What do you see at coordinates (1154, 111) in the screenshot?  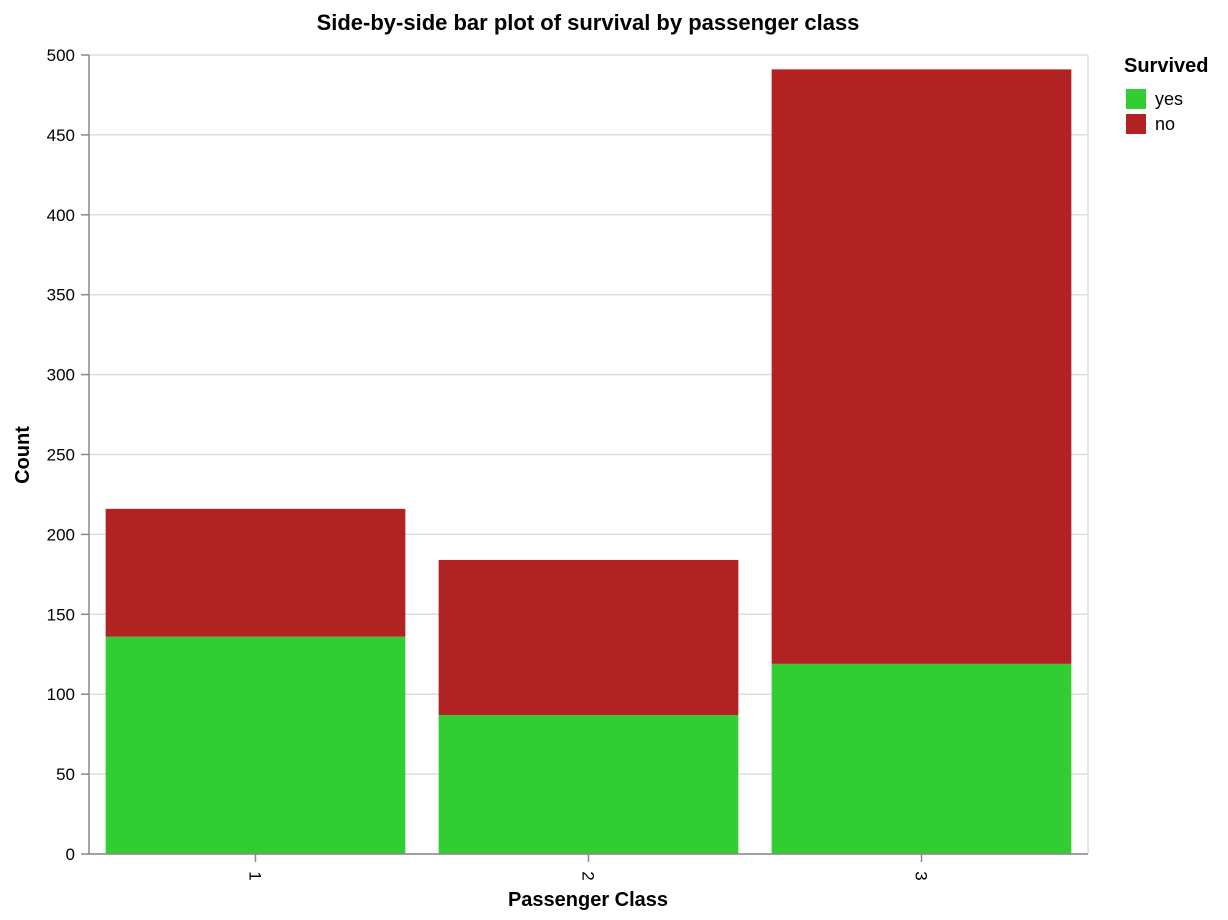 I see `legend-items: yes no` at bounding box center [1154, 111].